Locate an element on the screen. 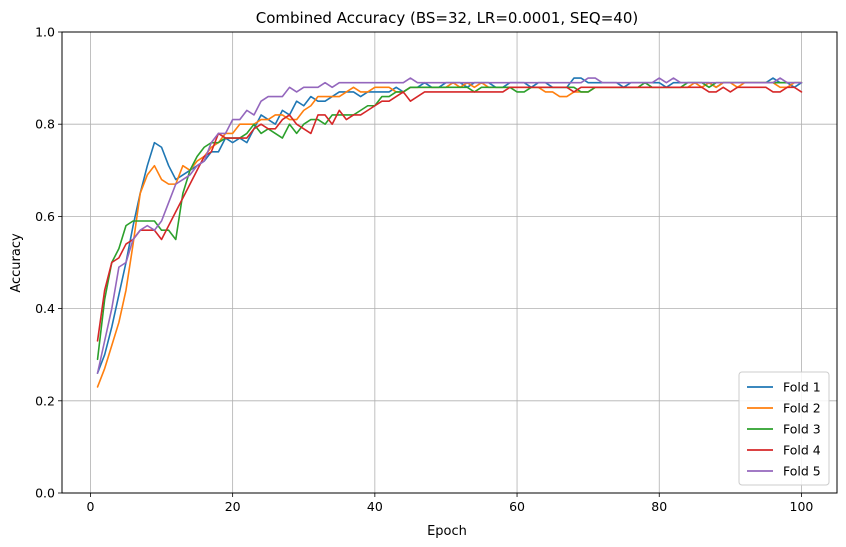 The width and height of the screenshot is (846, 547). x-tick-label: 20 is located at coordinates (233, 506).